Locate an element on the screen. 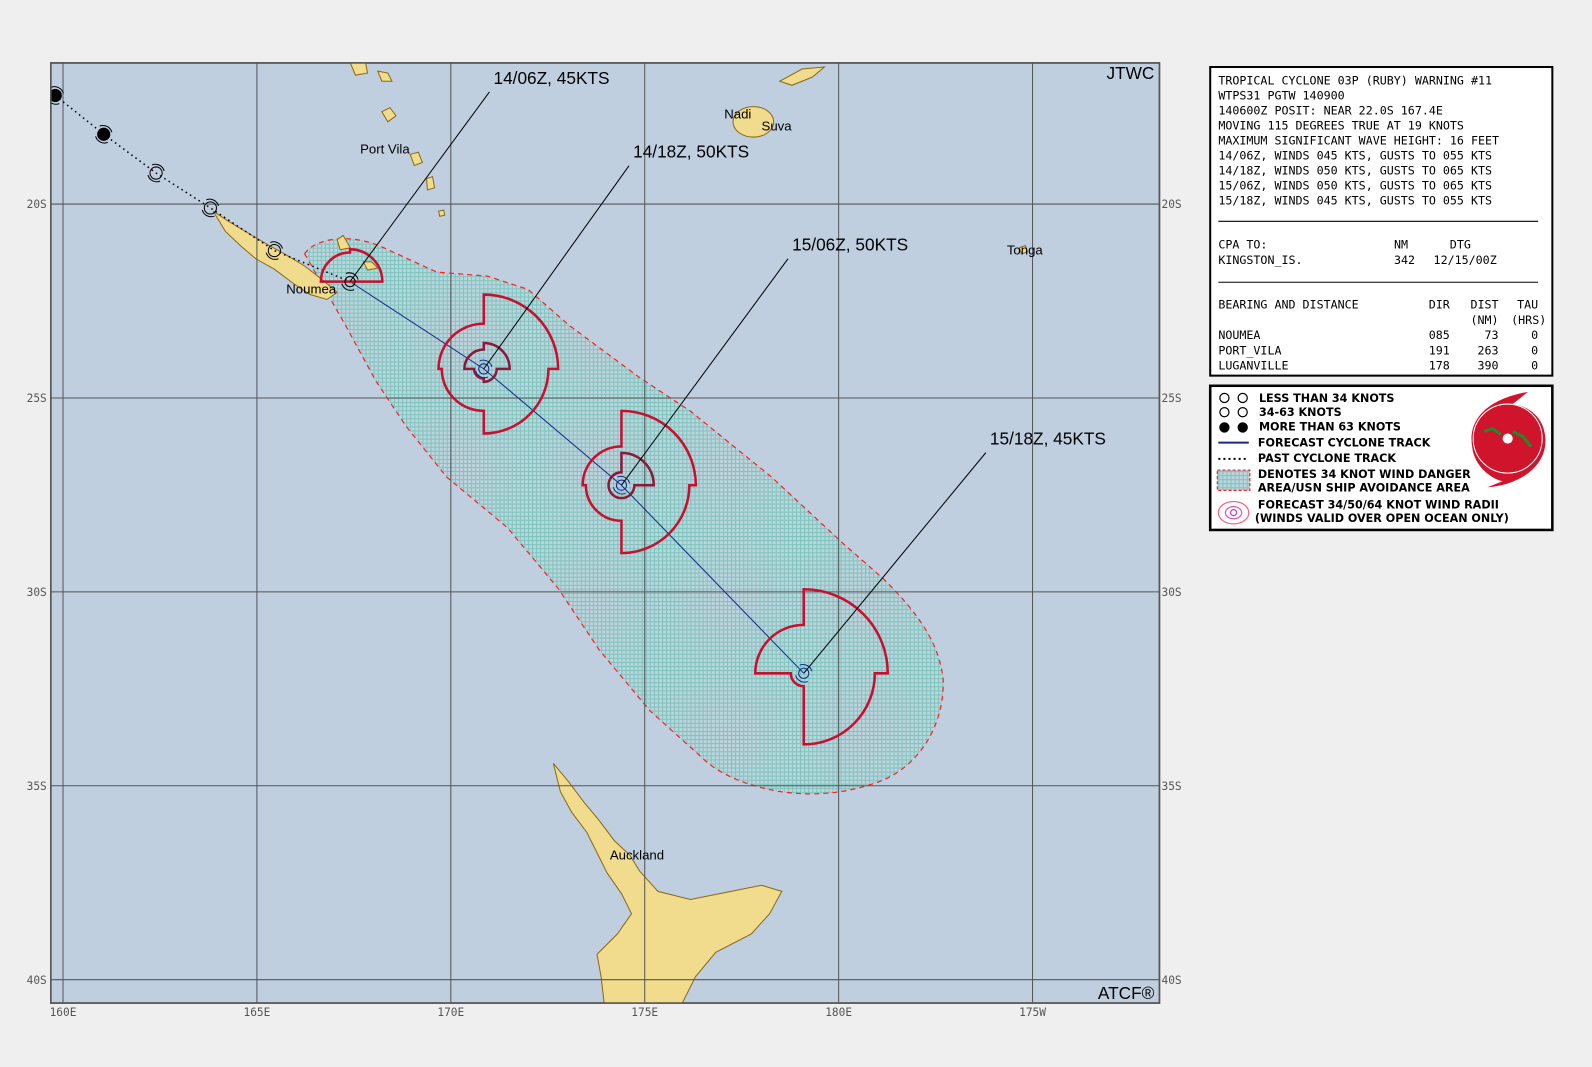  lon-tick-label: 160E is located at coordinates (63, 1012).